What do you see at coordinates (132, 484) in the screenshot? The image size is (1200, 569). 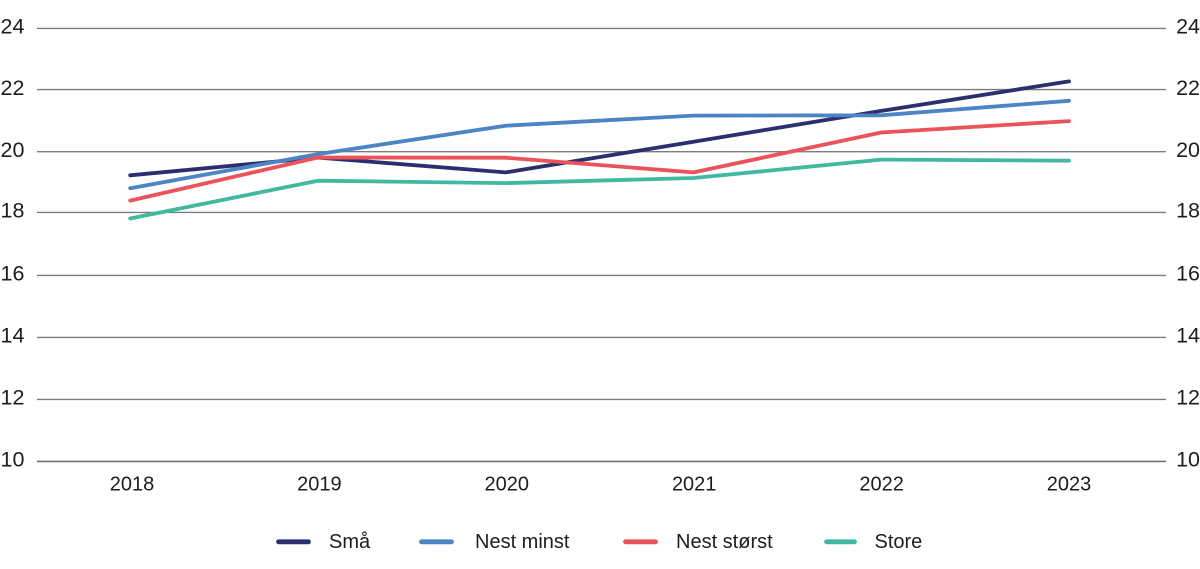 I see `svg-text: 2018` at bounding box center [132, 484].